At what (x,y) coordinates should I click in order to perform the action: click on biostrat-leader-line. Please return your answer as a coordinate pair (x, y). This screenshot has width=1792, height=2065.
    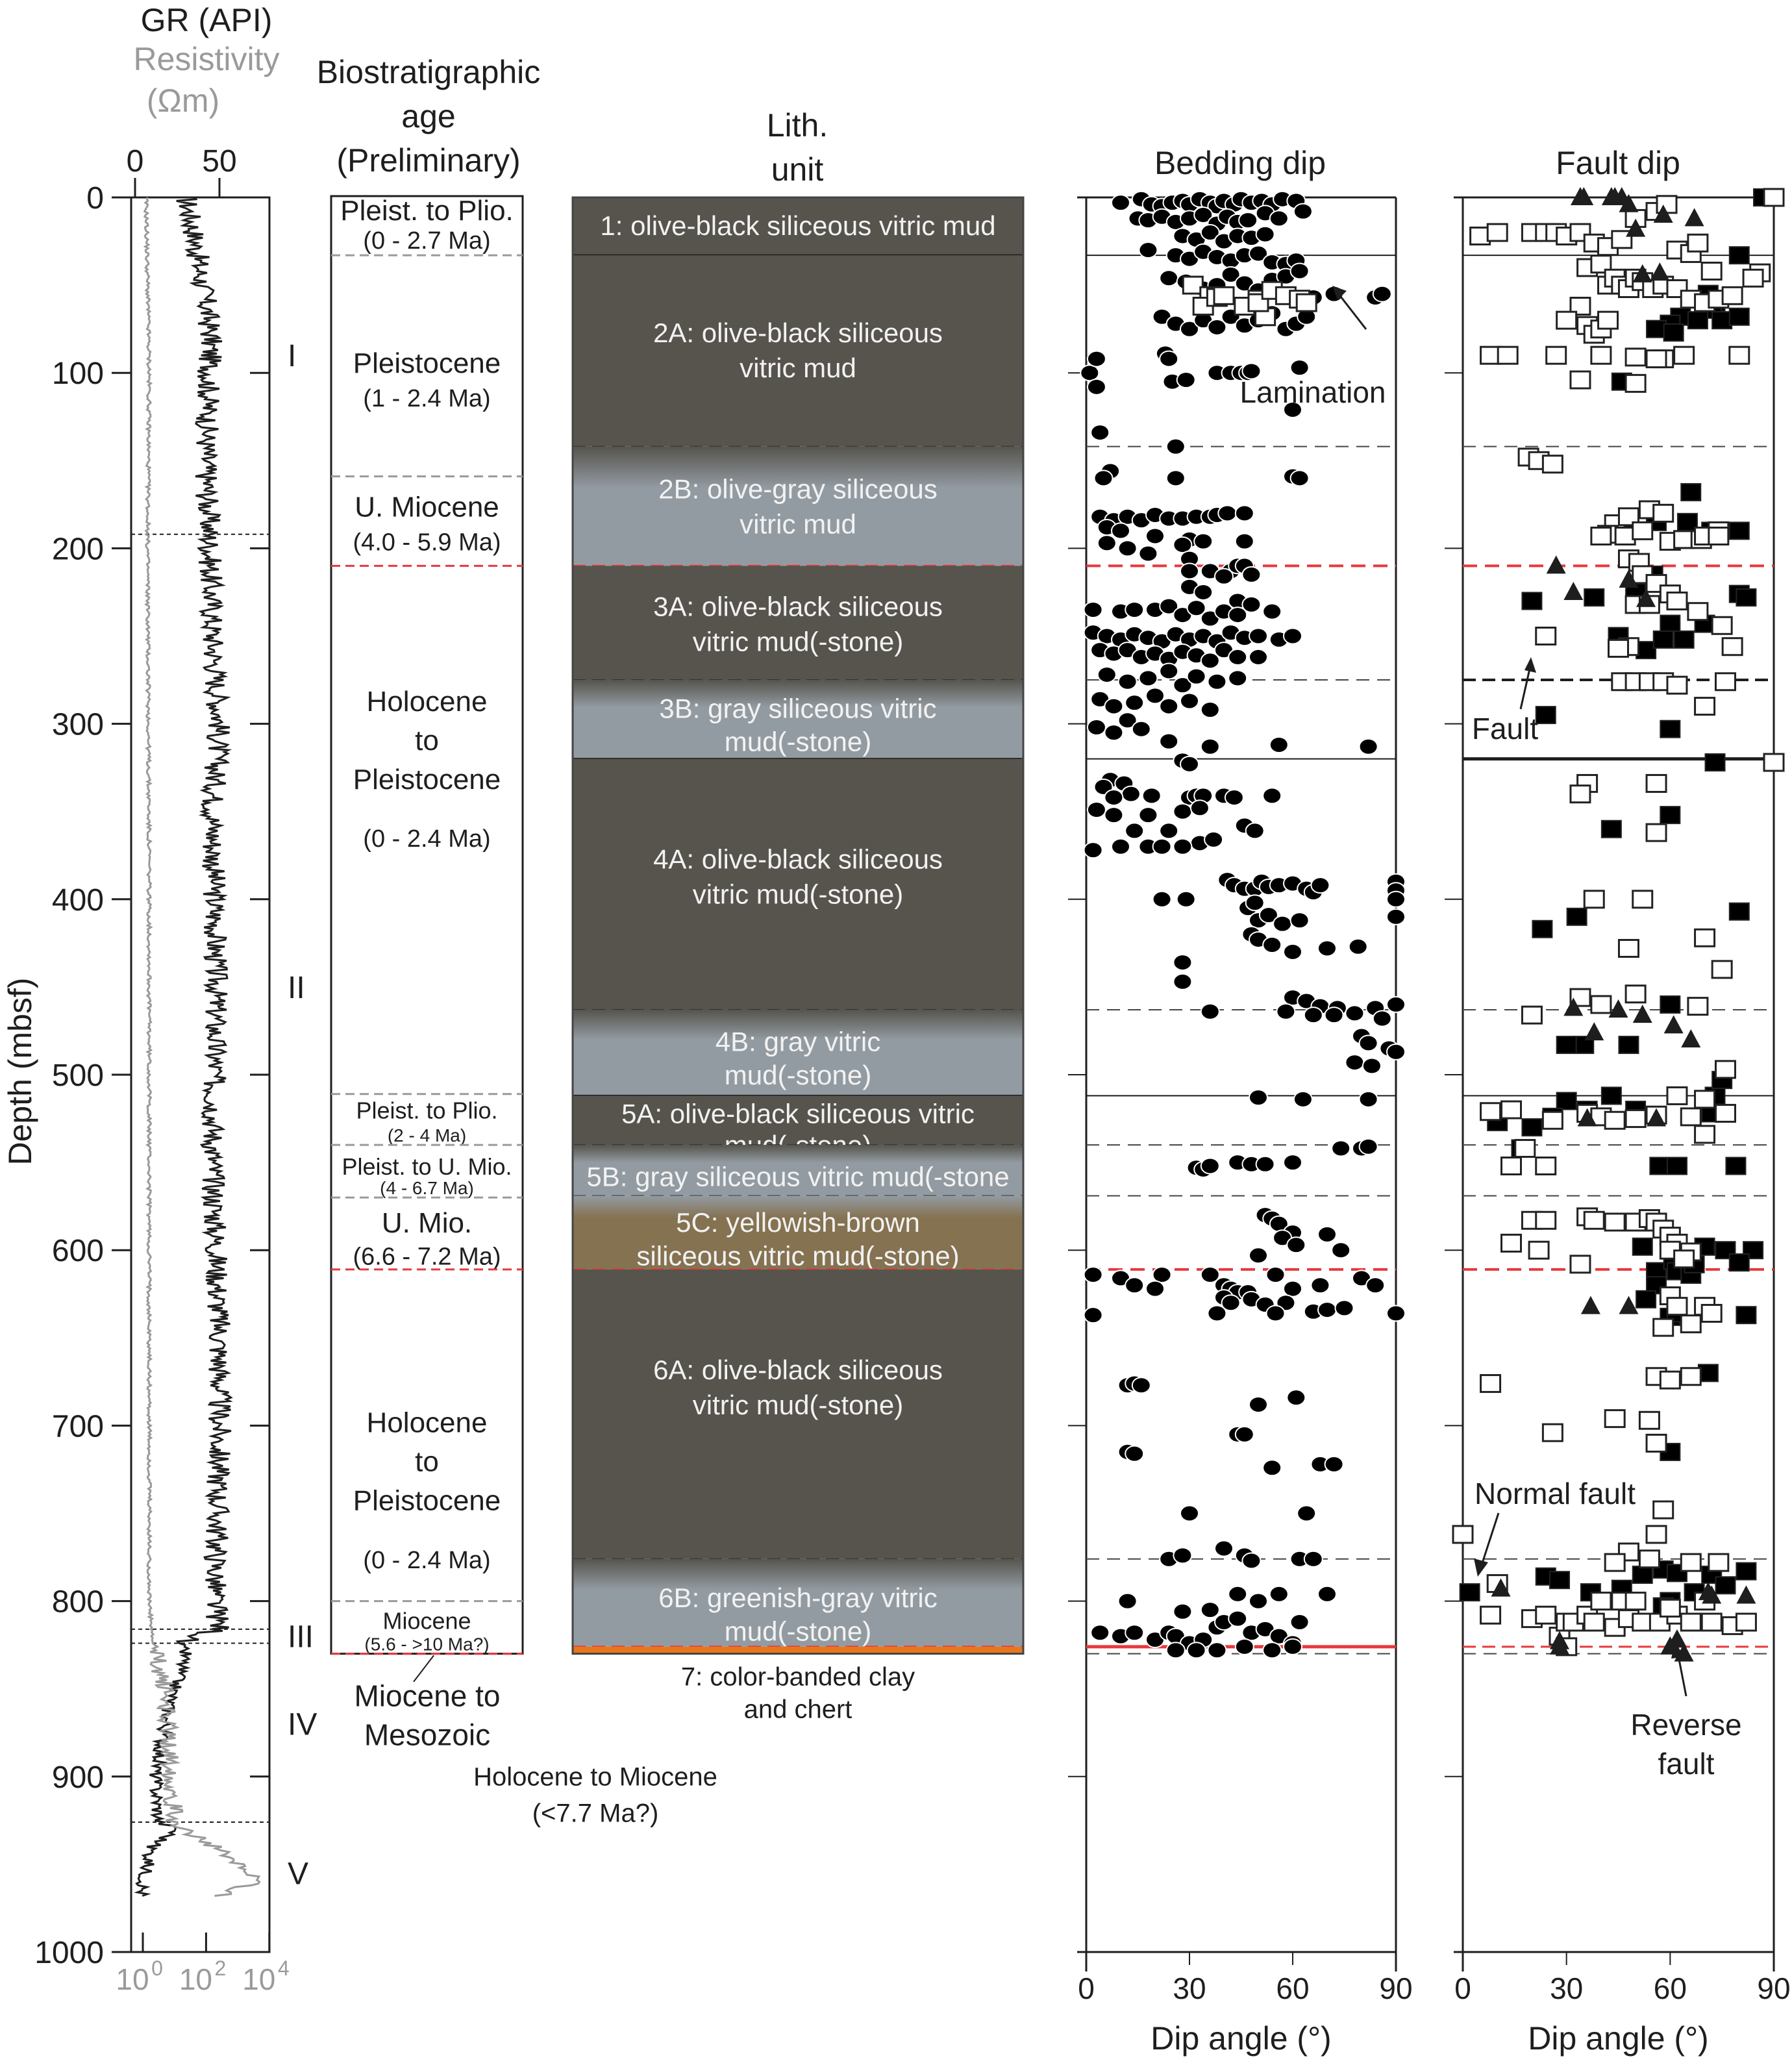
    Looking at the image, I should click on (423, 1669).